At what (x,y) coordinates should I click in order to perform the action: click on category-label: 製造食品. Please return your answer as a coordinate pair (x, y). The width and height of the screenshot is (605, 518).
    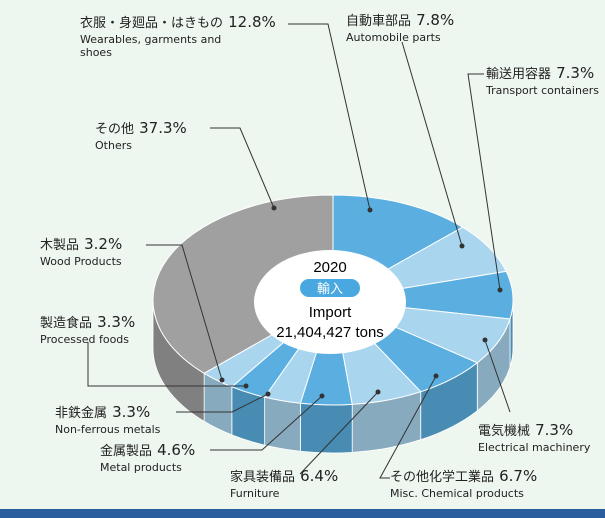
    Looking at the image, I should click on (66, 323).